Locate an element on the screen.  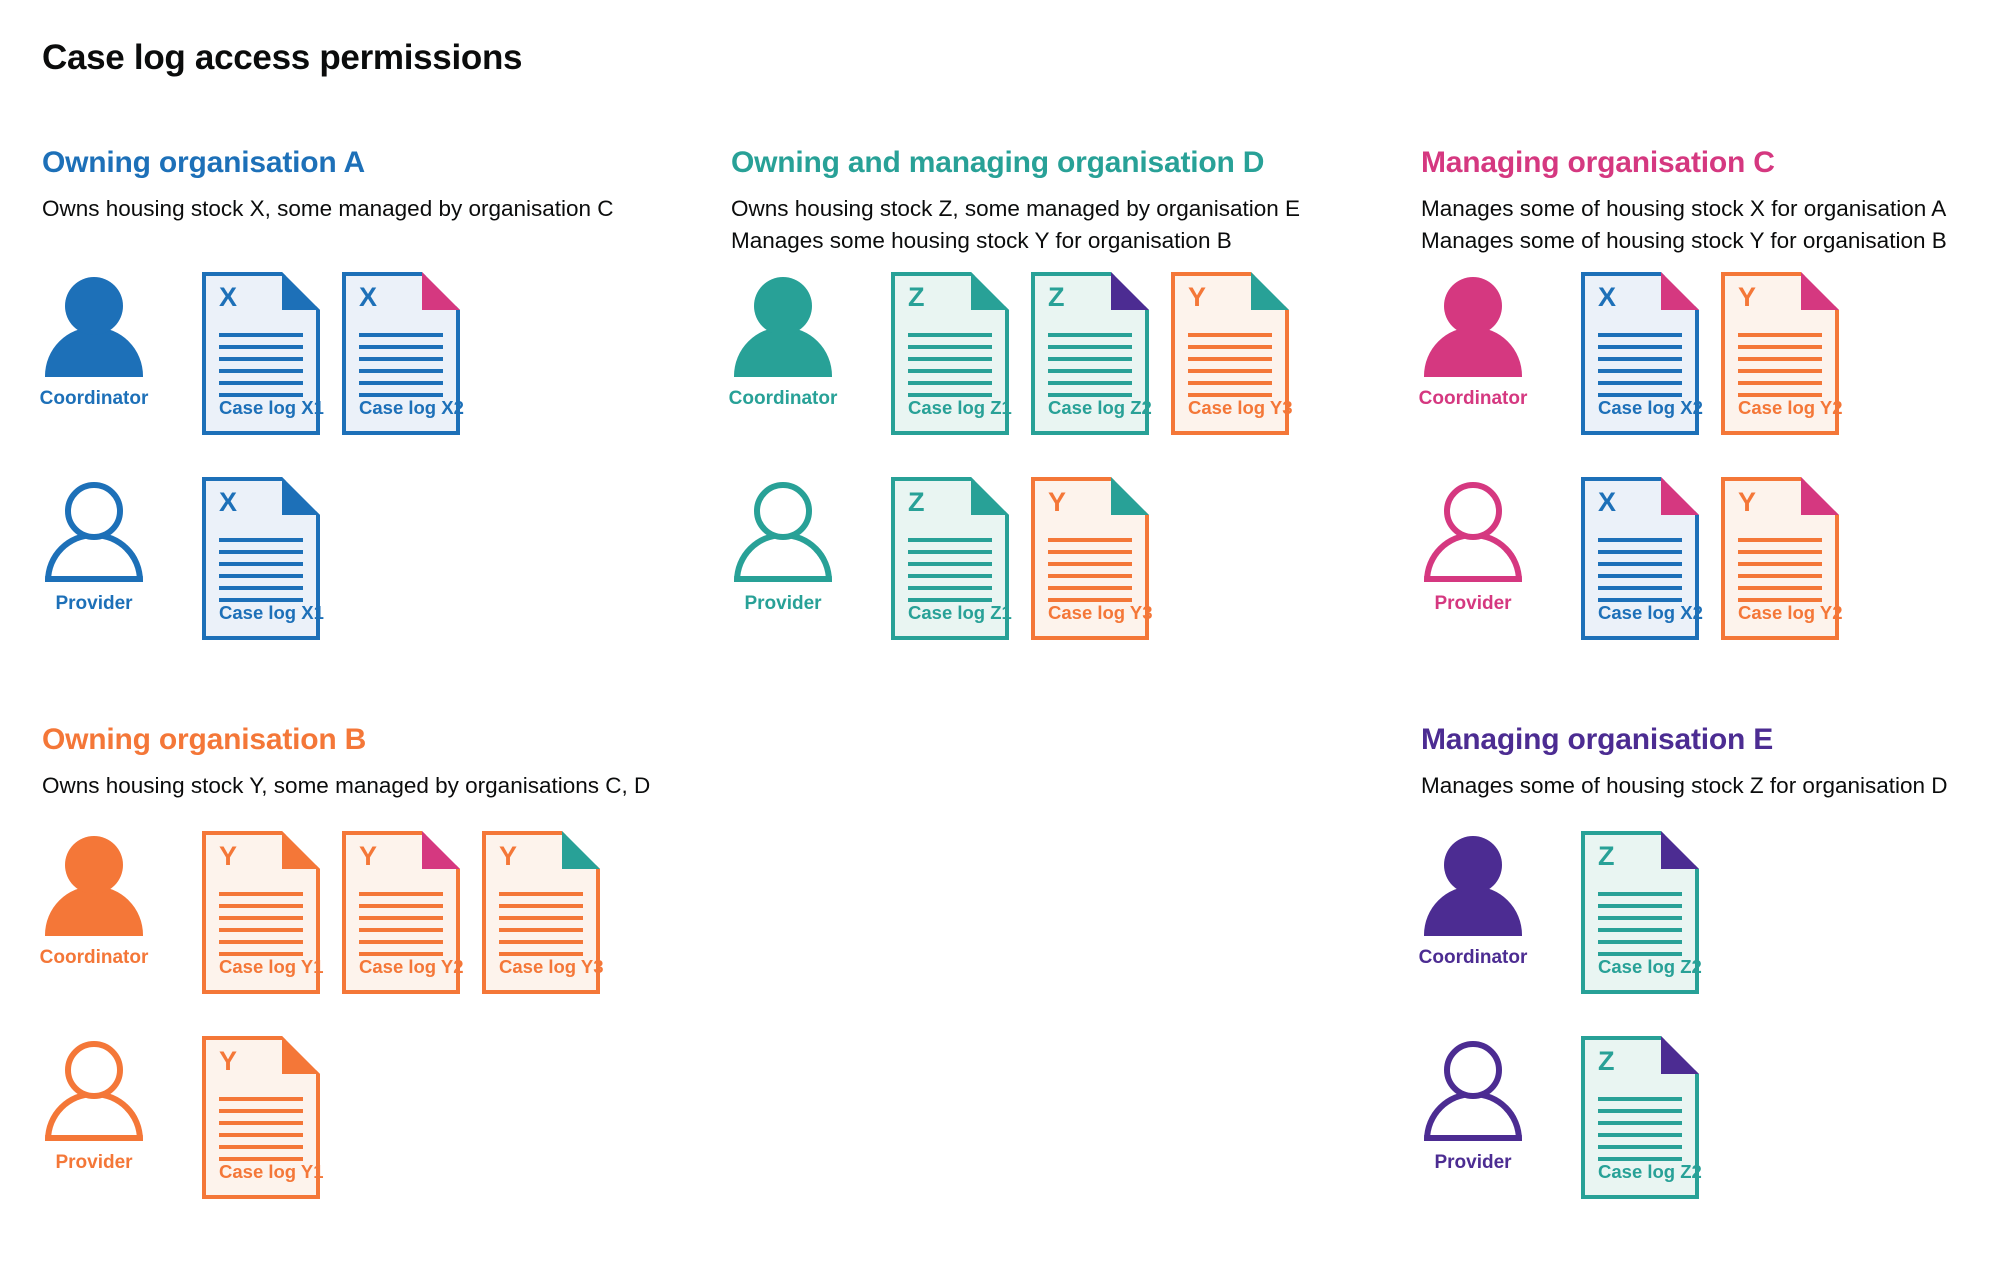
coordinator-person-icon is located at coordinates (1473, 327).